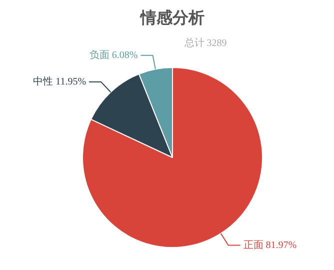 This screenshot has width=334, height=270. I want to click on chart-title: 情感分析, so click(172, 18).